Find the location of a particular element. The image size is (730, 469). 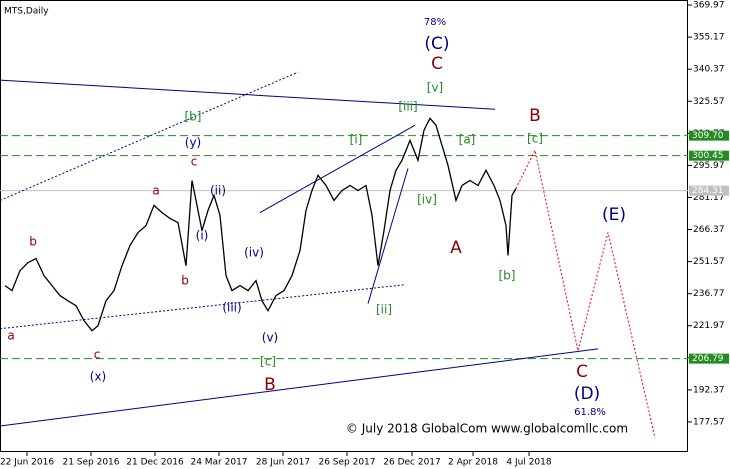

x-tick-label: 26 Sep 2017 is located at coordinates (346, 463).